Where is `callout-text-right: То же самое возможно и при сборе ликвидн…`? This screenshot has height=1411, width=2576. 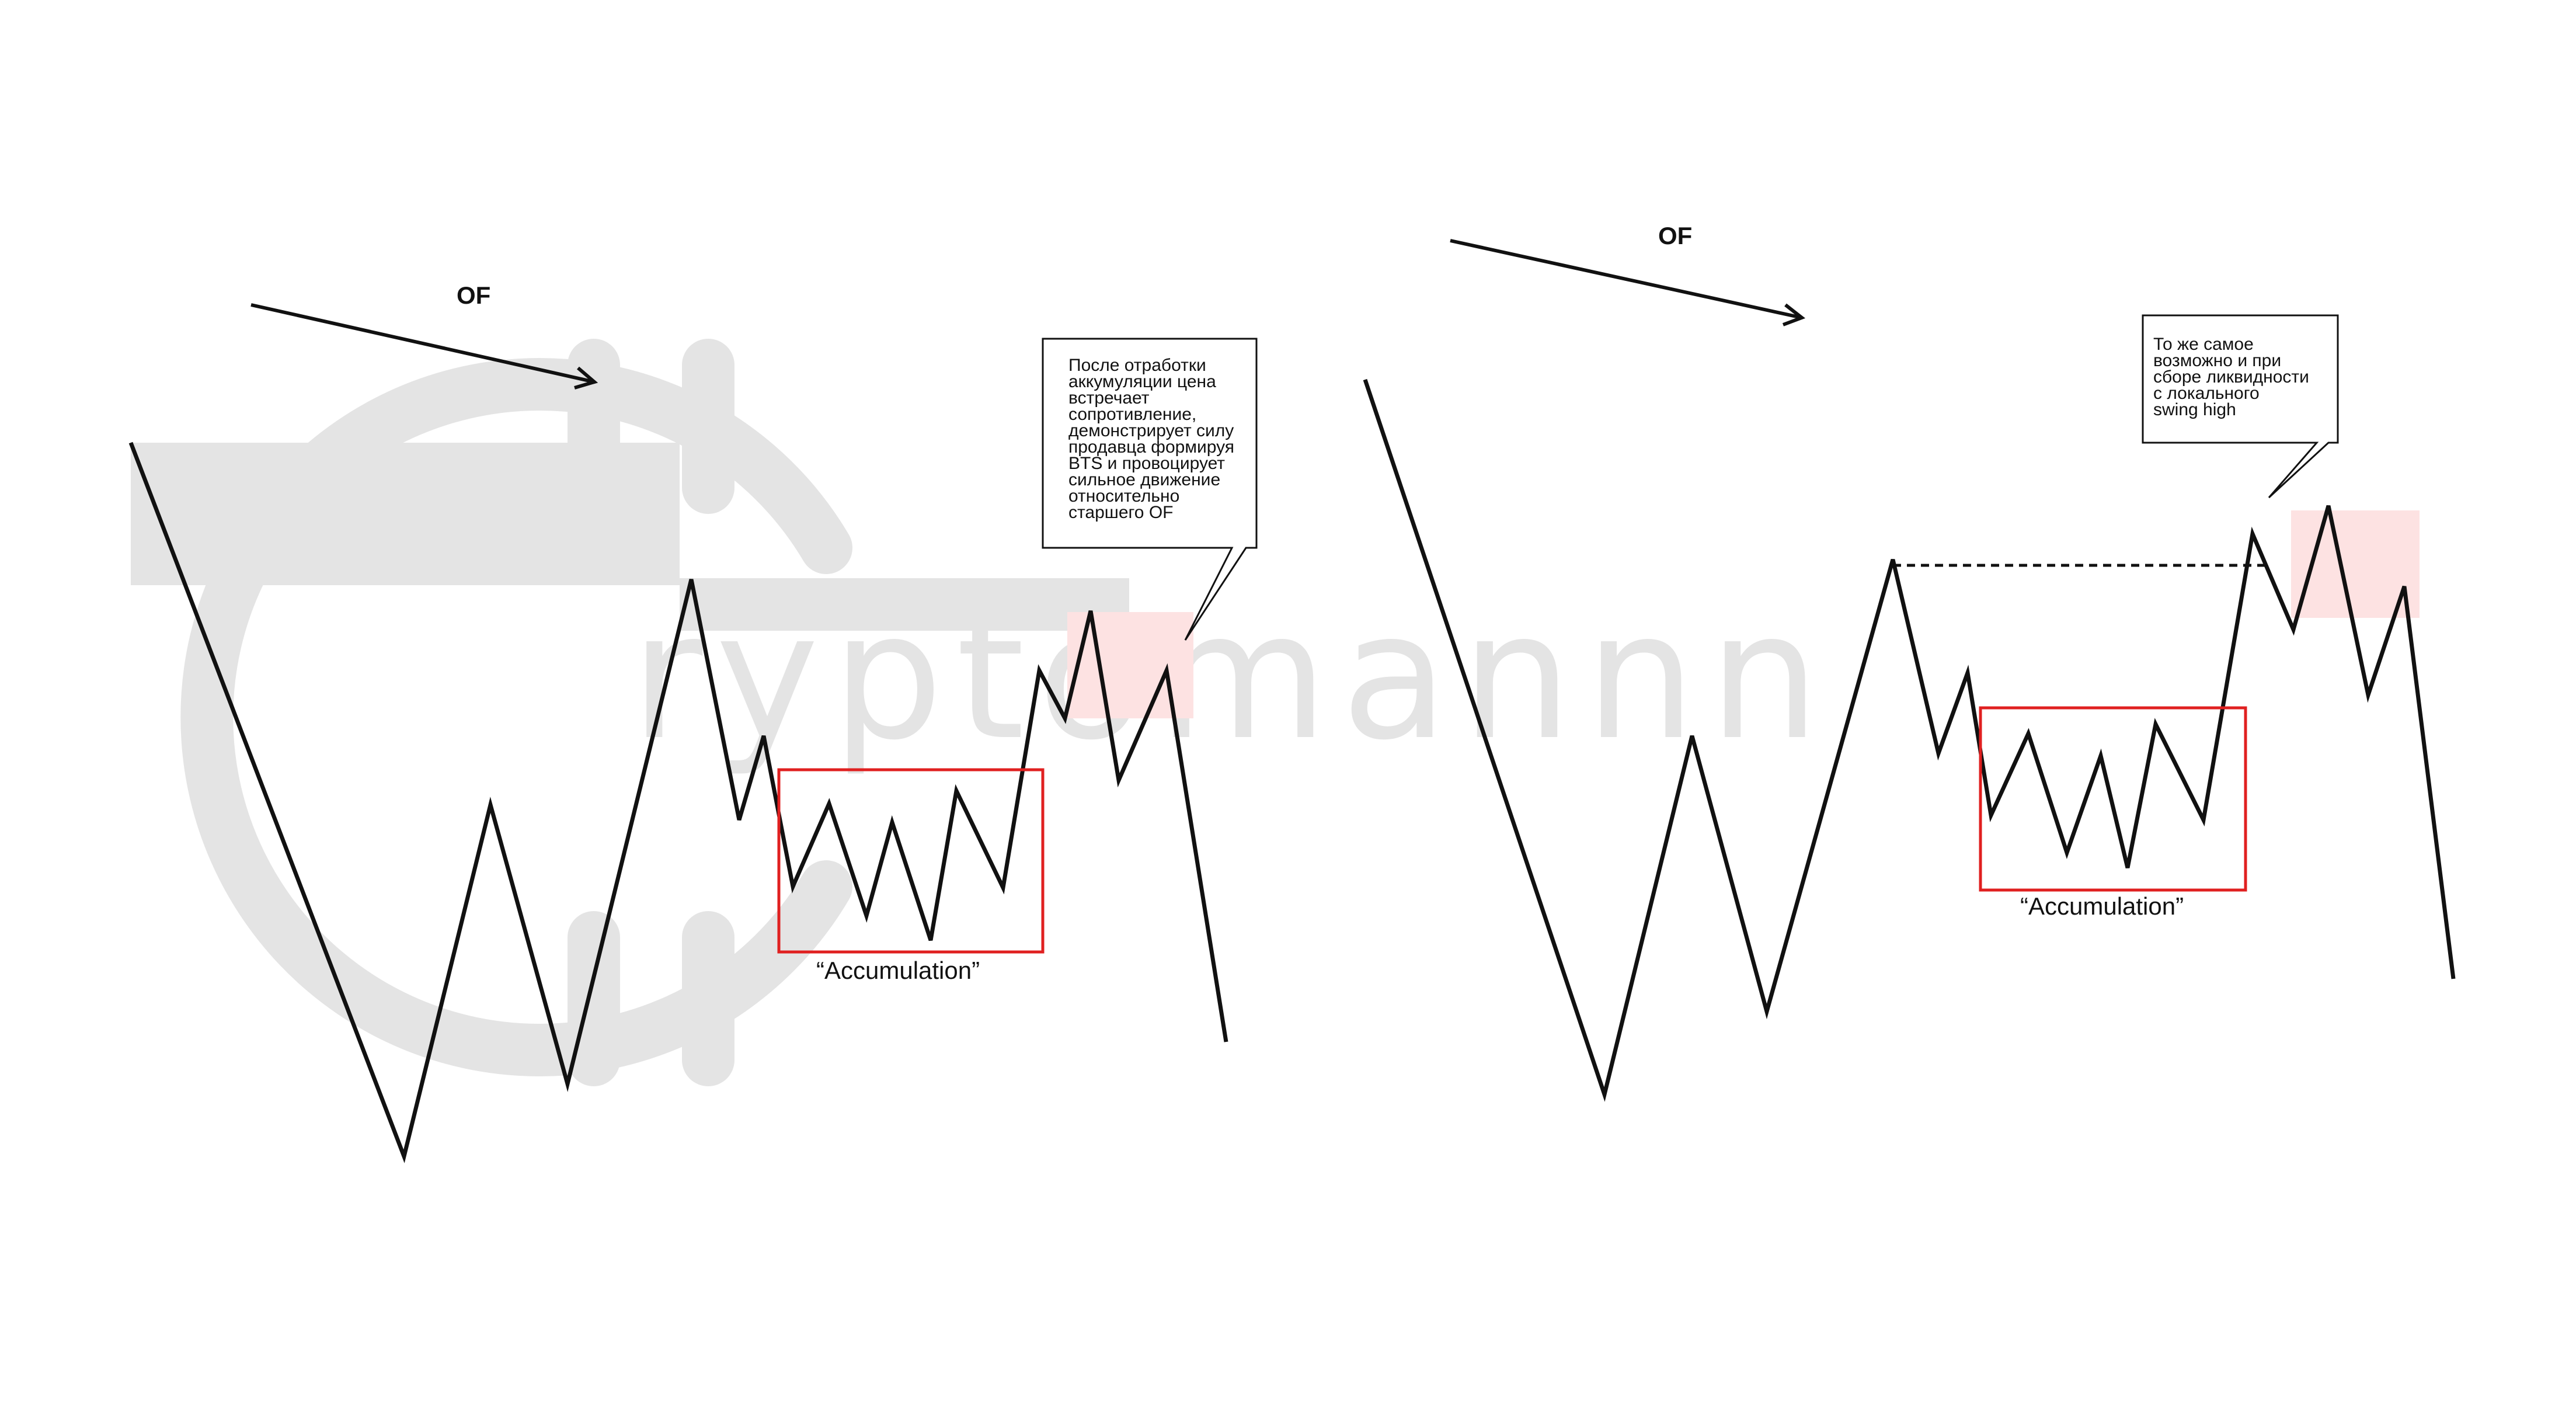
callout-text-right: То же самое возможно и при сборе ликвидн… is located at coordinates (2231, 377).